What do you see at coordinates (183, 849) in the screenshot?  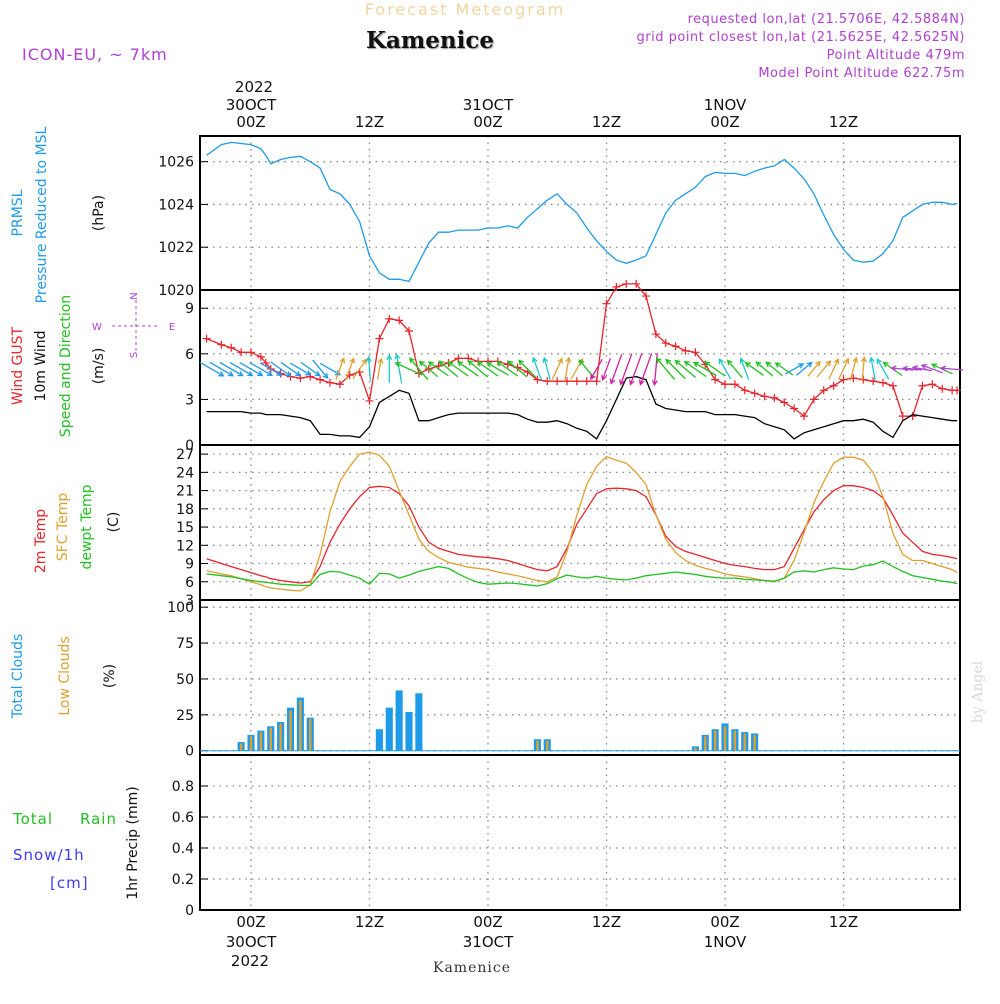 I see `y-tick-label: 0.4` at bounding box center [183, 849].